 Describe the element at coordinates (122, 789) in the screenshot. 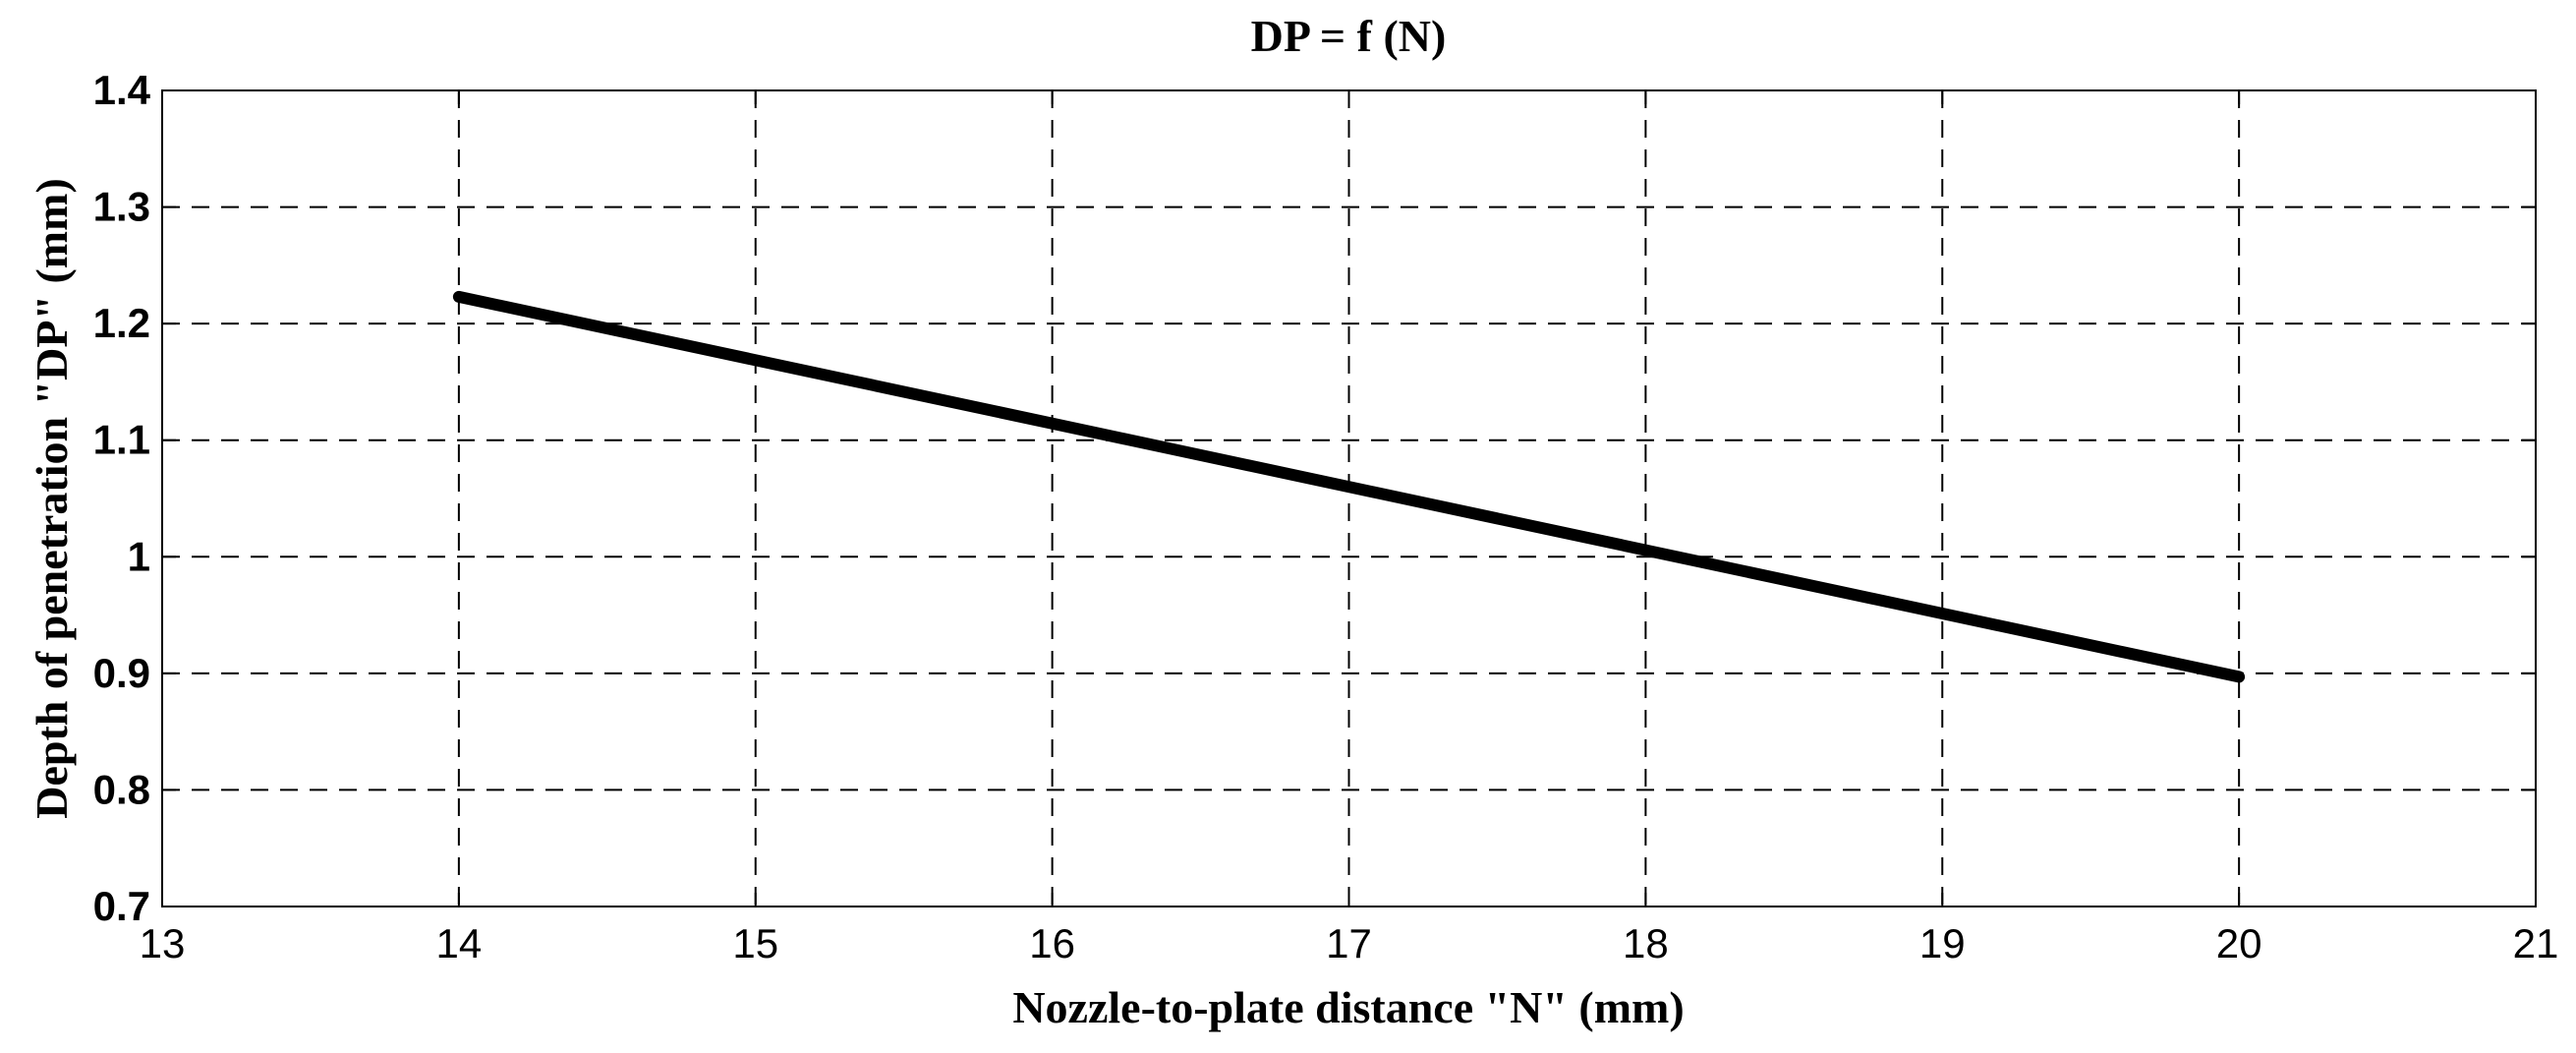

I see `y-tick-label: 0.8` at that location.